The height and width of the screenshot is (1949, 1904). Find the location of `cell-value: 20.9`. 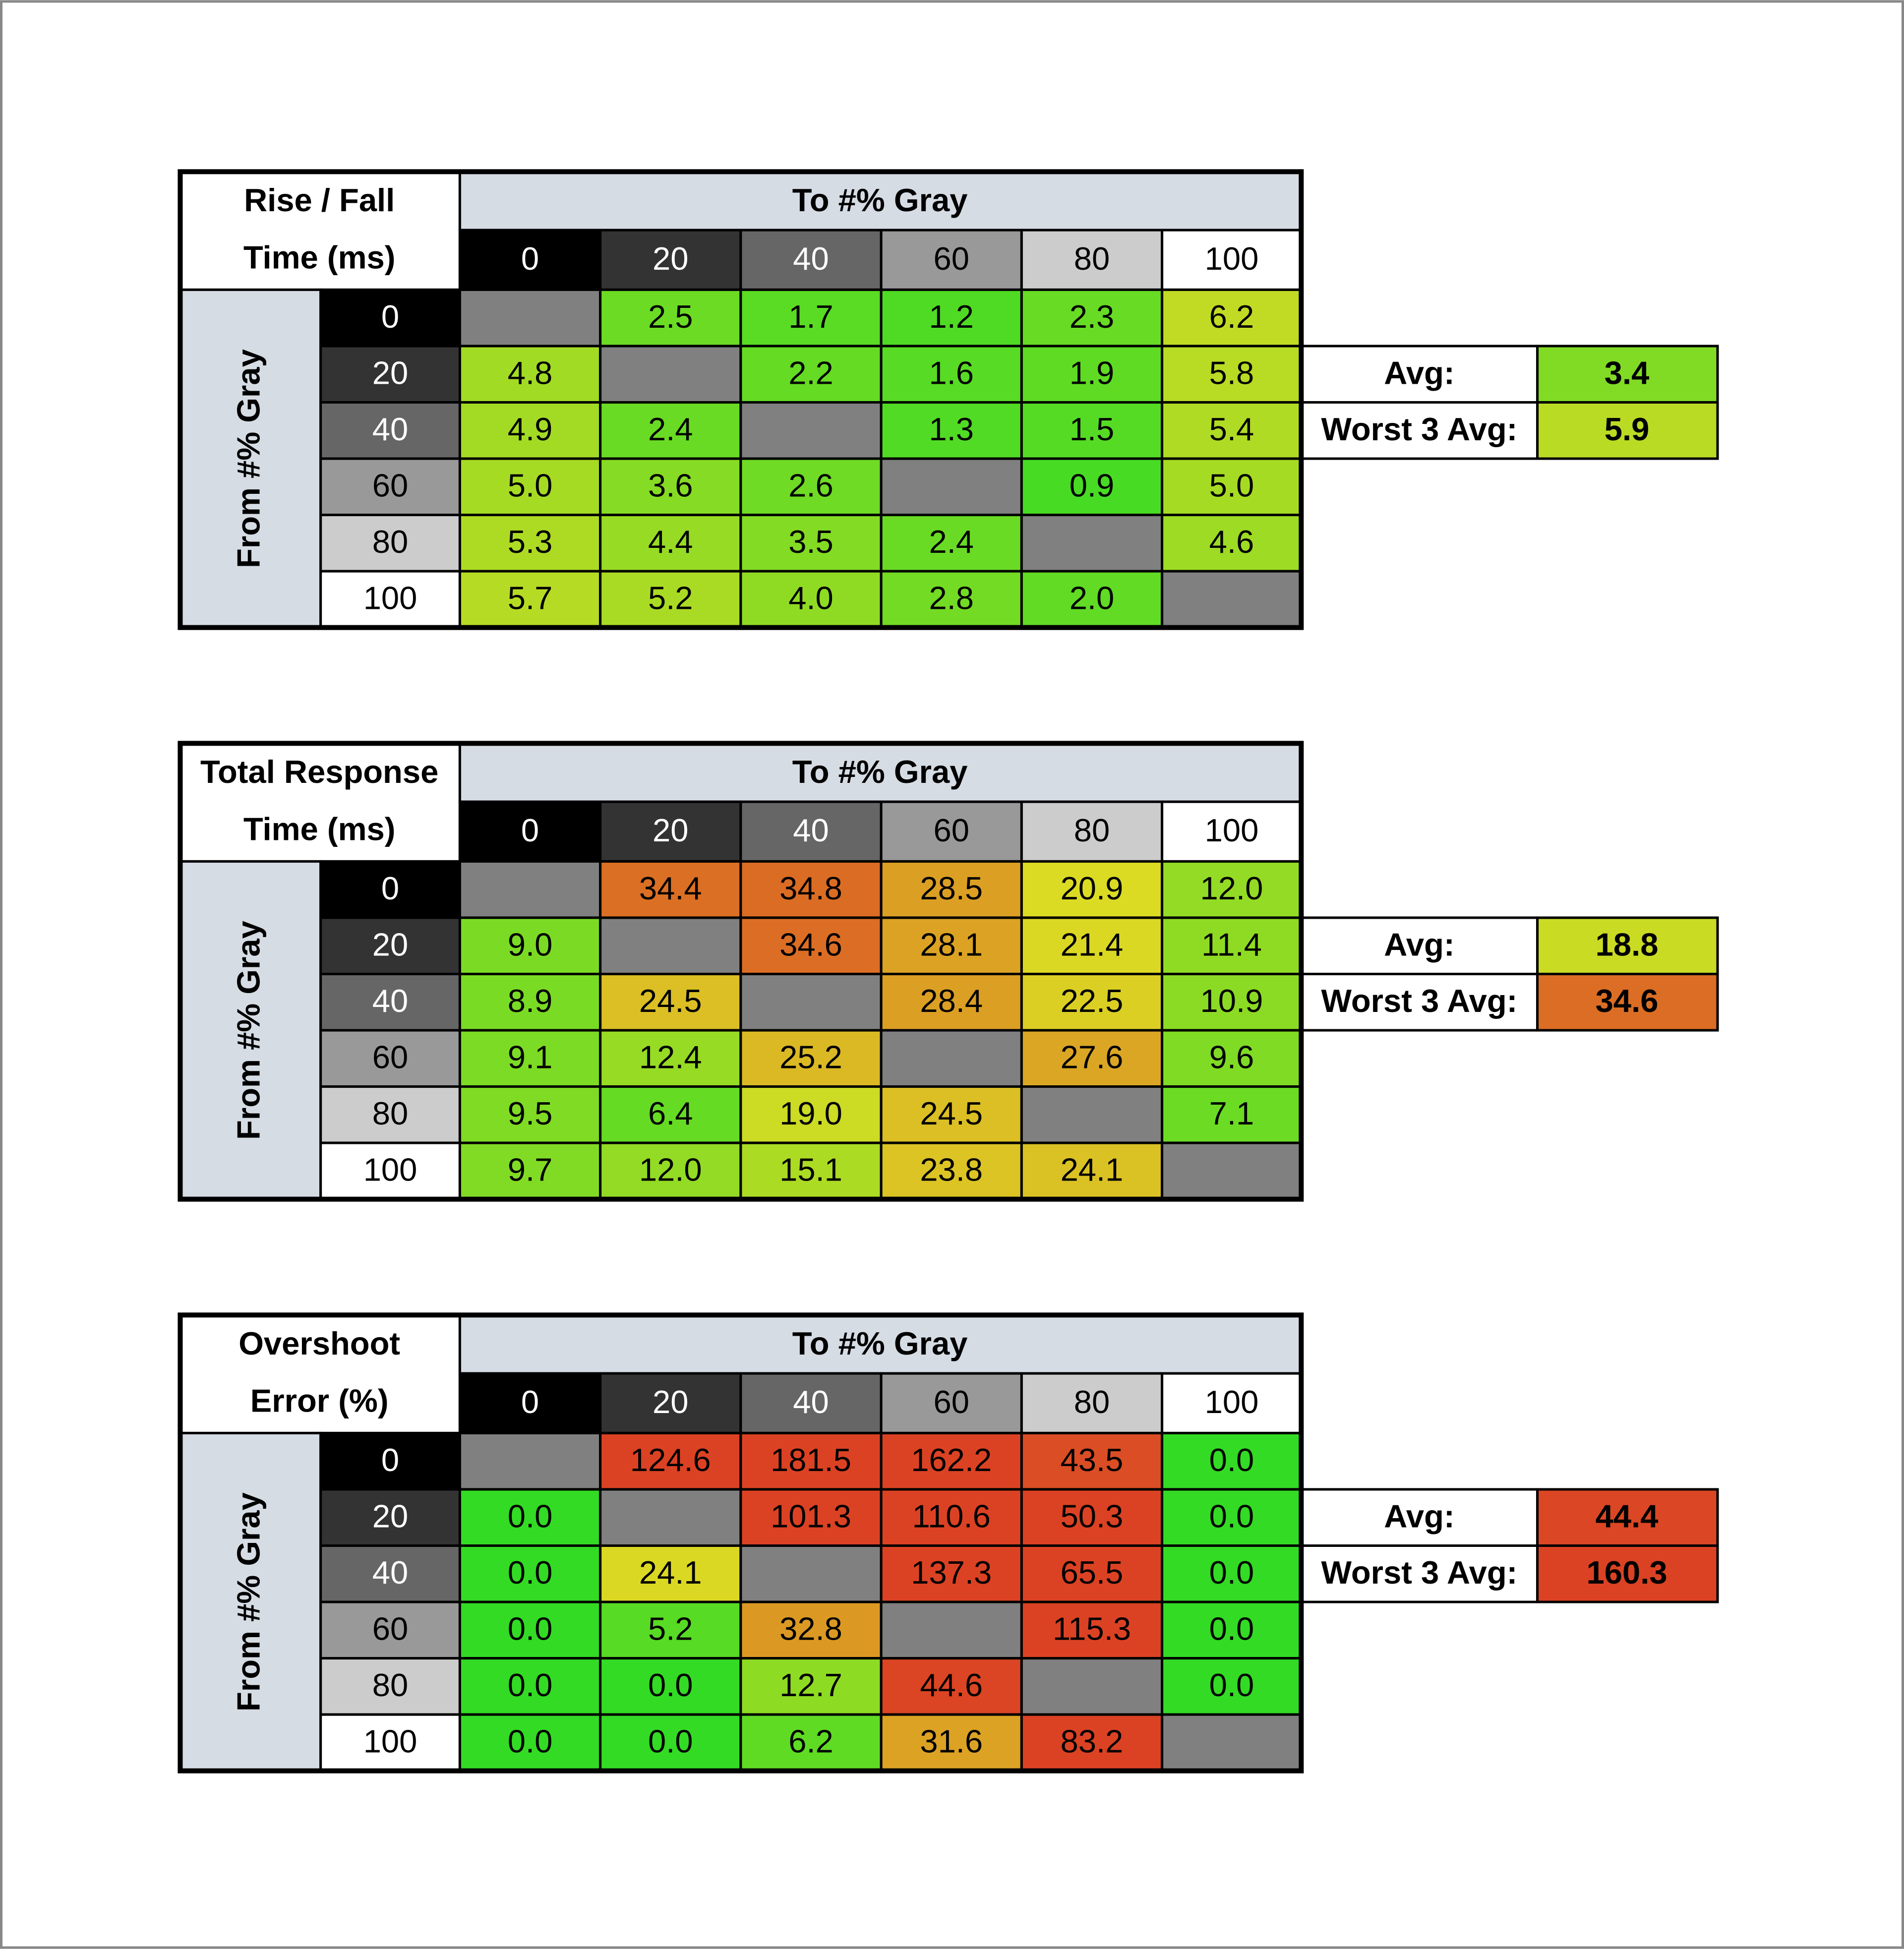

cell-value: 20.9 is located at coordinates (1092, 888).